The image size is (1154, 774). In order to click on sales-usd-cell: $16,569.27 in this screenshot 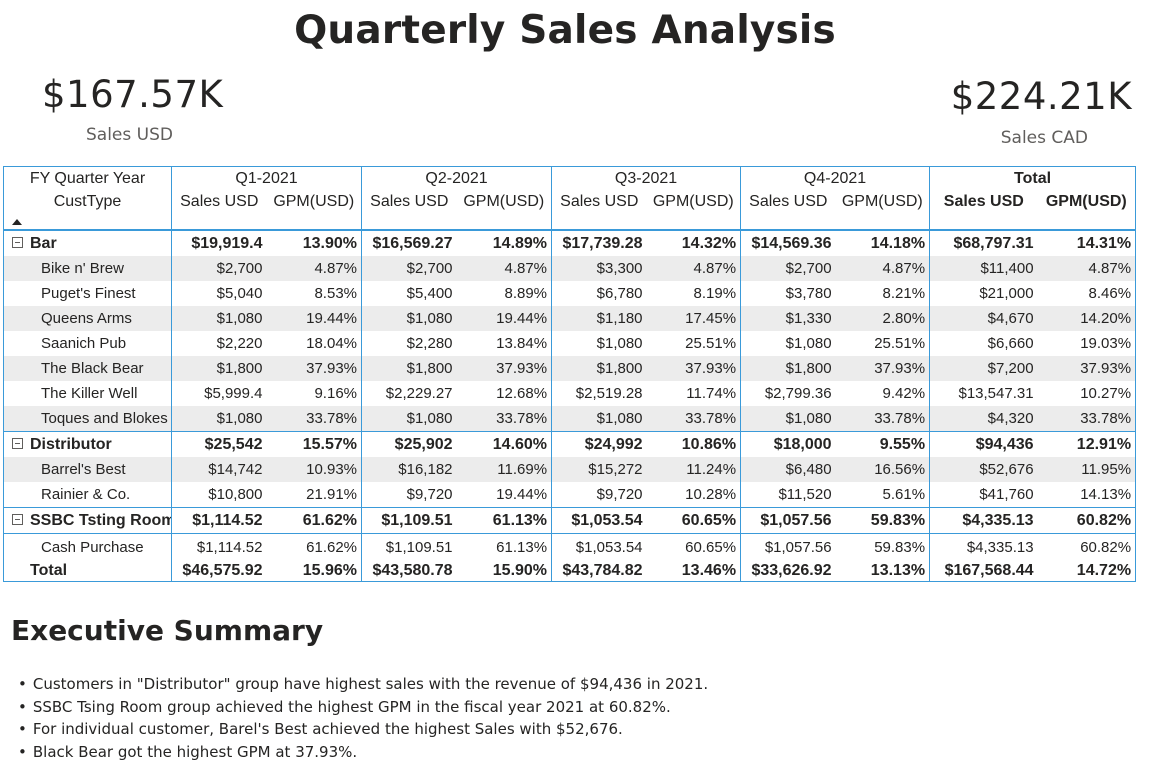, I will do `click(412, 243)`.